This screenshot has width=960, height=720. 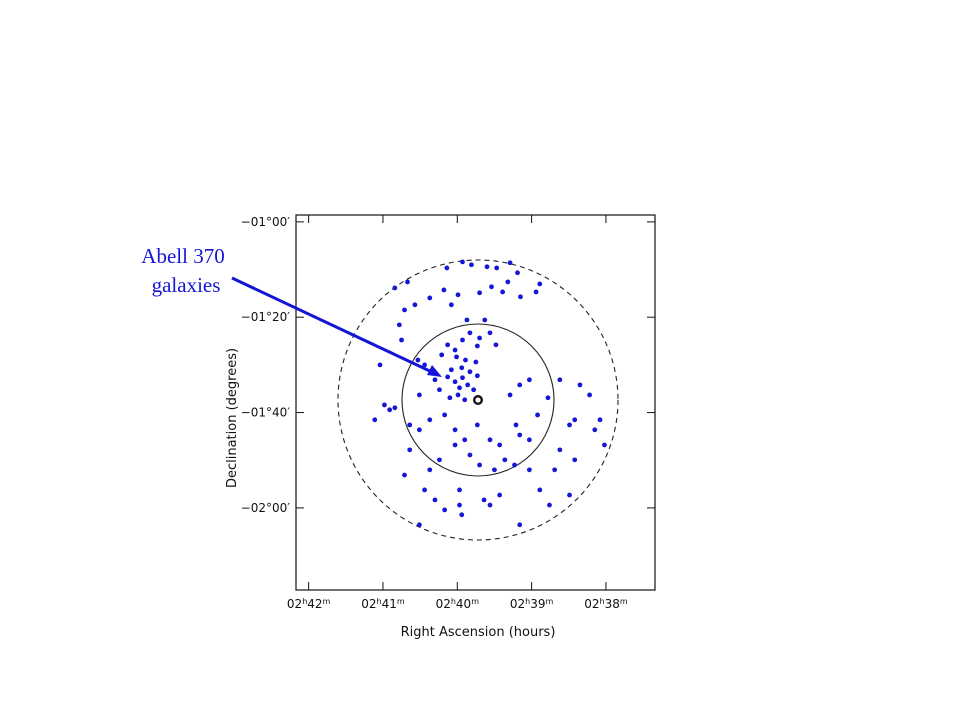 I want to click on annotation-line: galaxies, so click(x=186, y=285).